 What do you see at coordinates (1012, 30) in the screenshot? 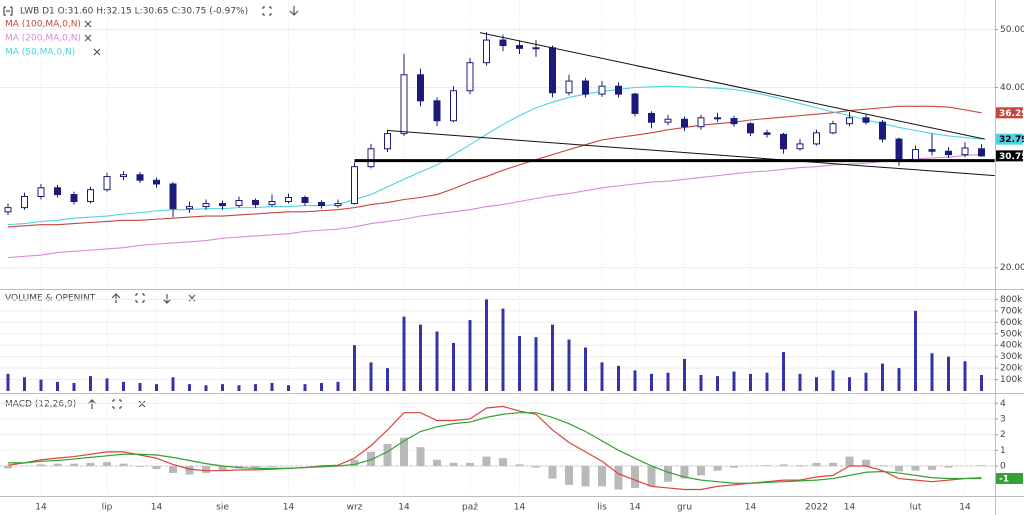
I see `y-tick-label: 50.00` at bounding box center [1012, 30].